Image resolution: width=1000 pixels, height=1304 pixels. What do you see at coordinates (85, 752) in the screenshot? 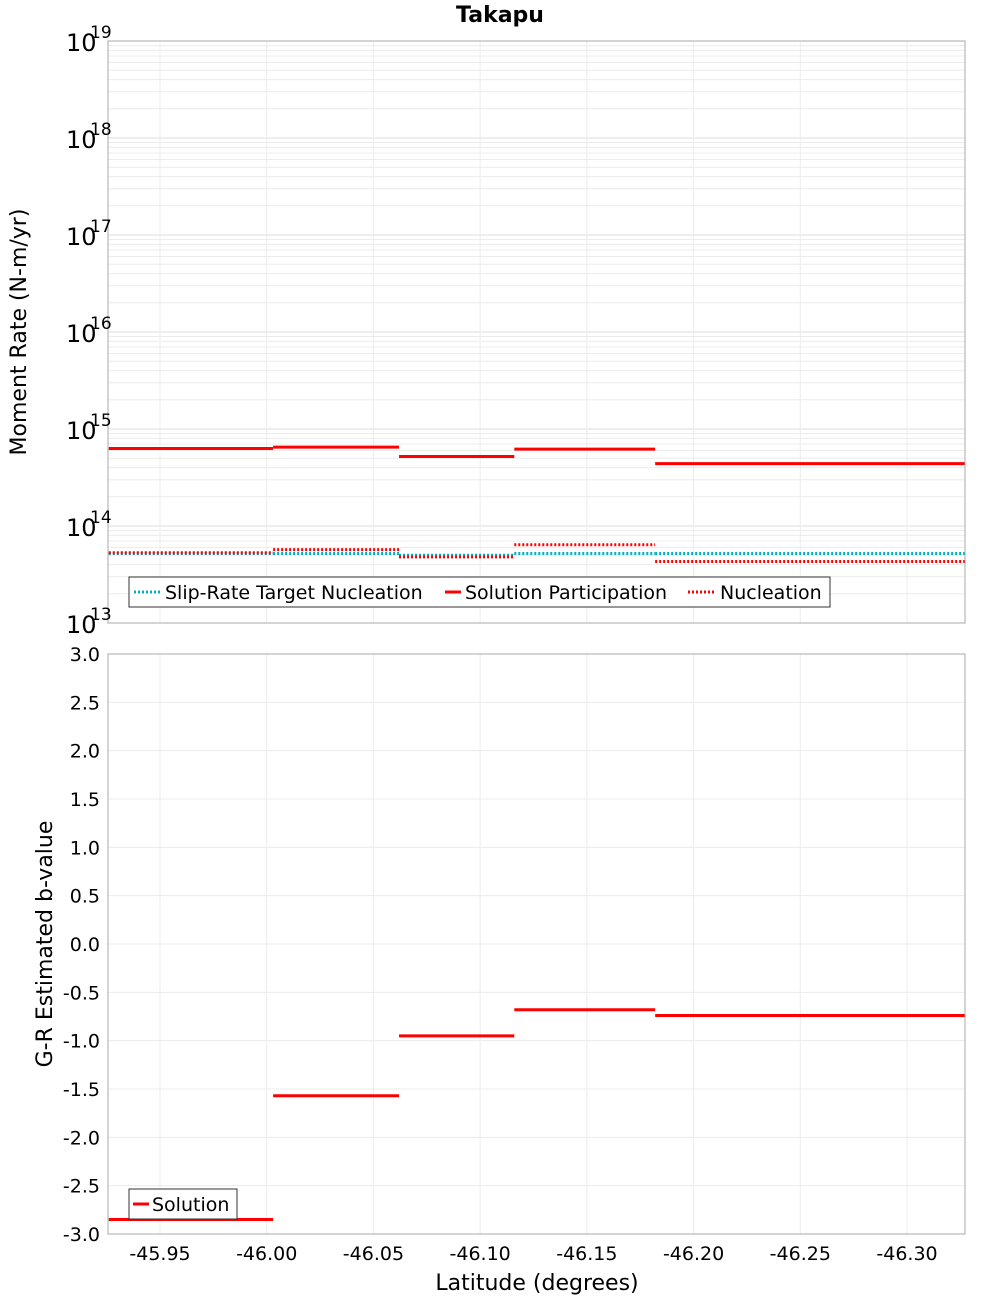
I see `y-tick-label: 2.0` at bounding box center [85, 752].